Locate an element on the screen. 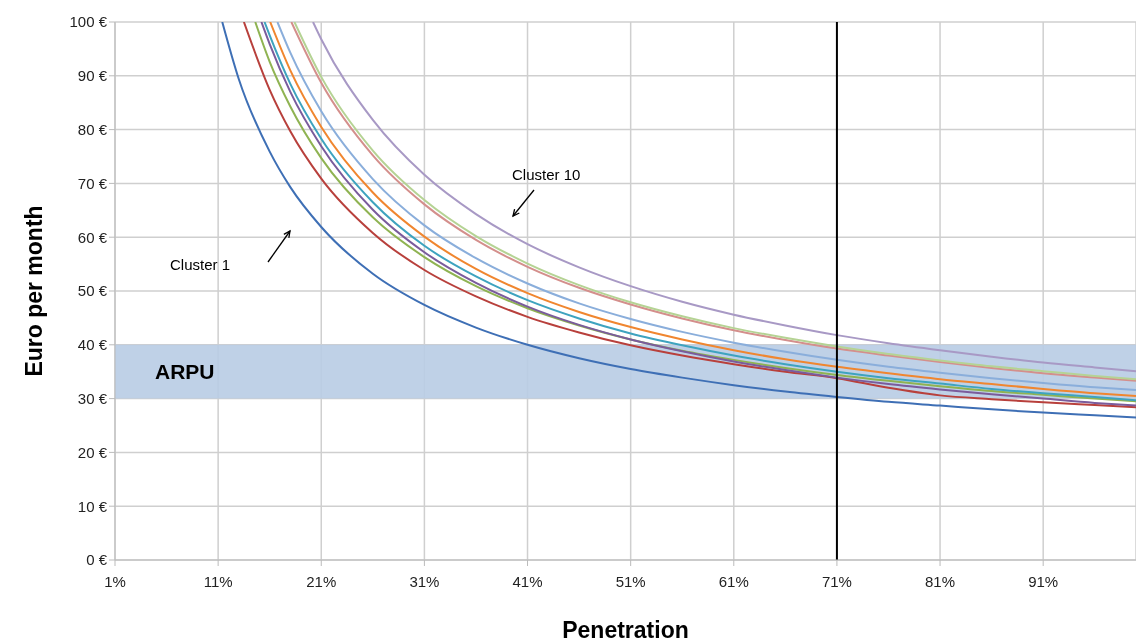 The width and height of the screenshot is (1136, 642). y-tick-label: 10 € is located at coordinates (92, 506).